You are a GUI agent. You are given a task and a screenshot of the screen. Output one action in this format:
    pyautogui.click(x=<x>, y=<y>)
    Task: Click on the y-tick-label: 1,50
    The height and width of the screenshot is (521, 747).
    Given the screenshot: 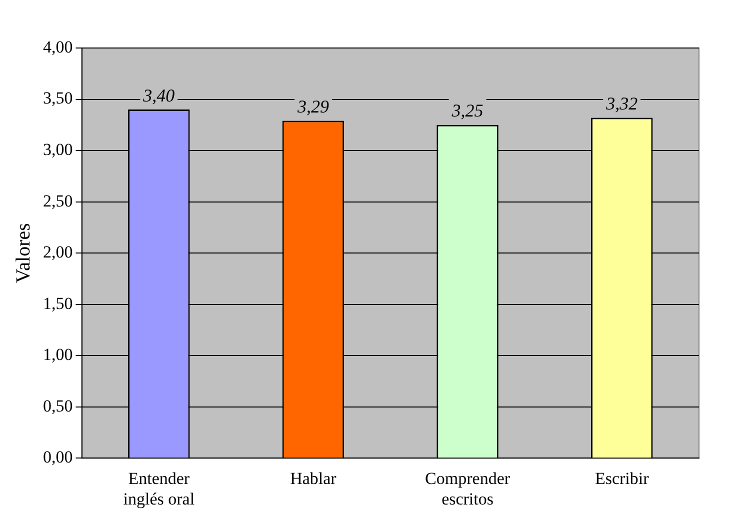 What is the action you would take?
    pyautogui.click(x=58, y=303)
    